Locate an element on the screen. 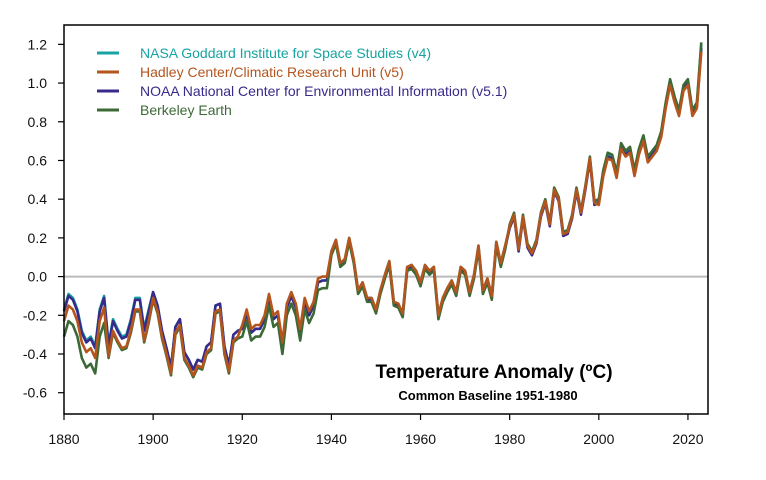  y-tick-label: 0.8 is located at coordinates (38, 122).